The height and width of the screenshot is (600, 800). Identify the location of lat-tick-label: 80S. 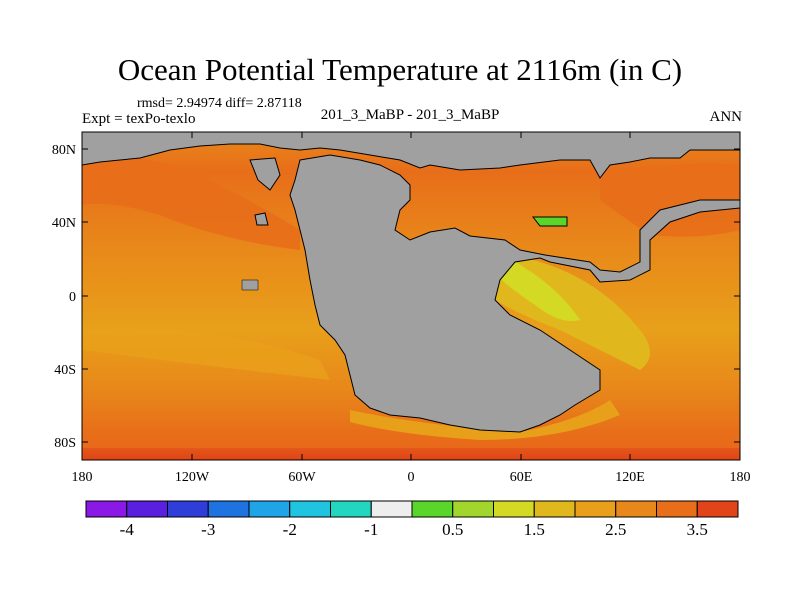
(65, 443).